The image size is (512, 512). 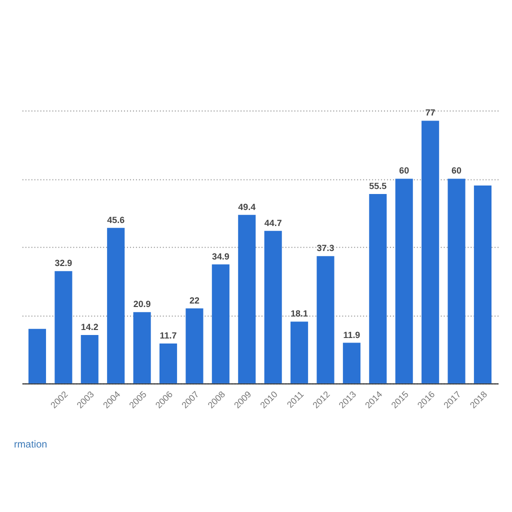 I want to click on data-label: 34.9, so click(x=221, y=256).